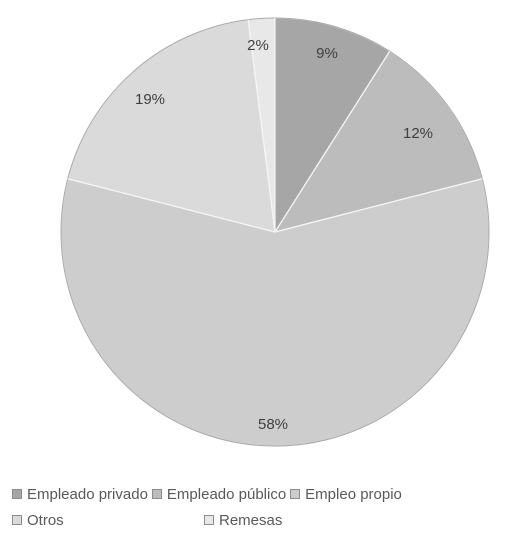  What do you see at coordinates (295, 494) in the screenshot?
I see `legend-swatch-empleo-propio` at bounding box center [295, 494].